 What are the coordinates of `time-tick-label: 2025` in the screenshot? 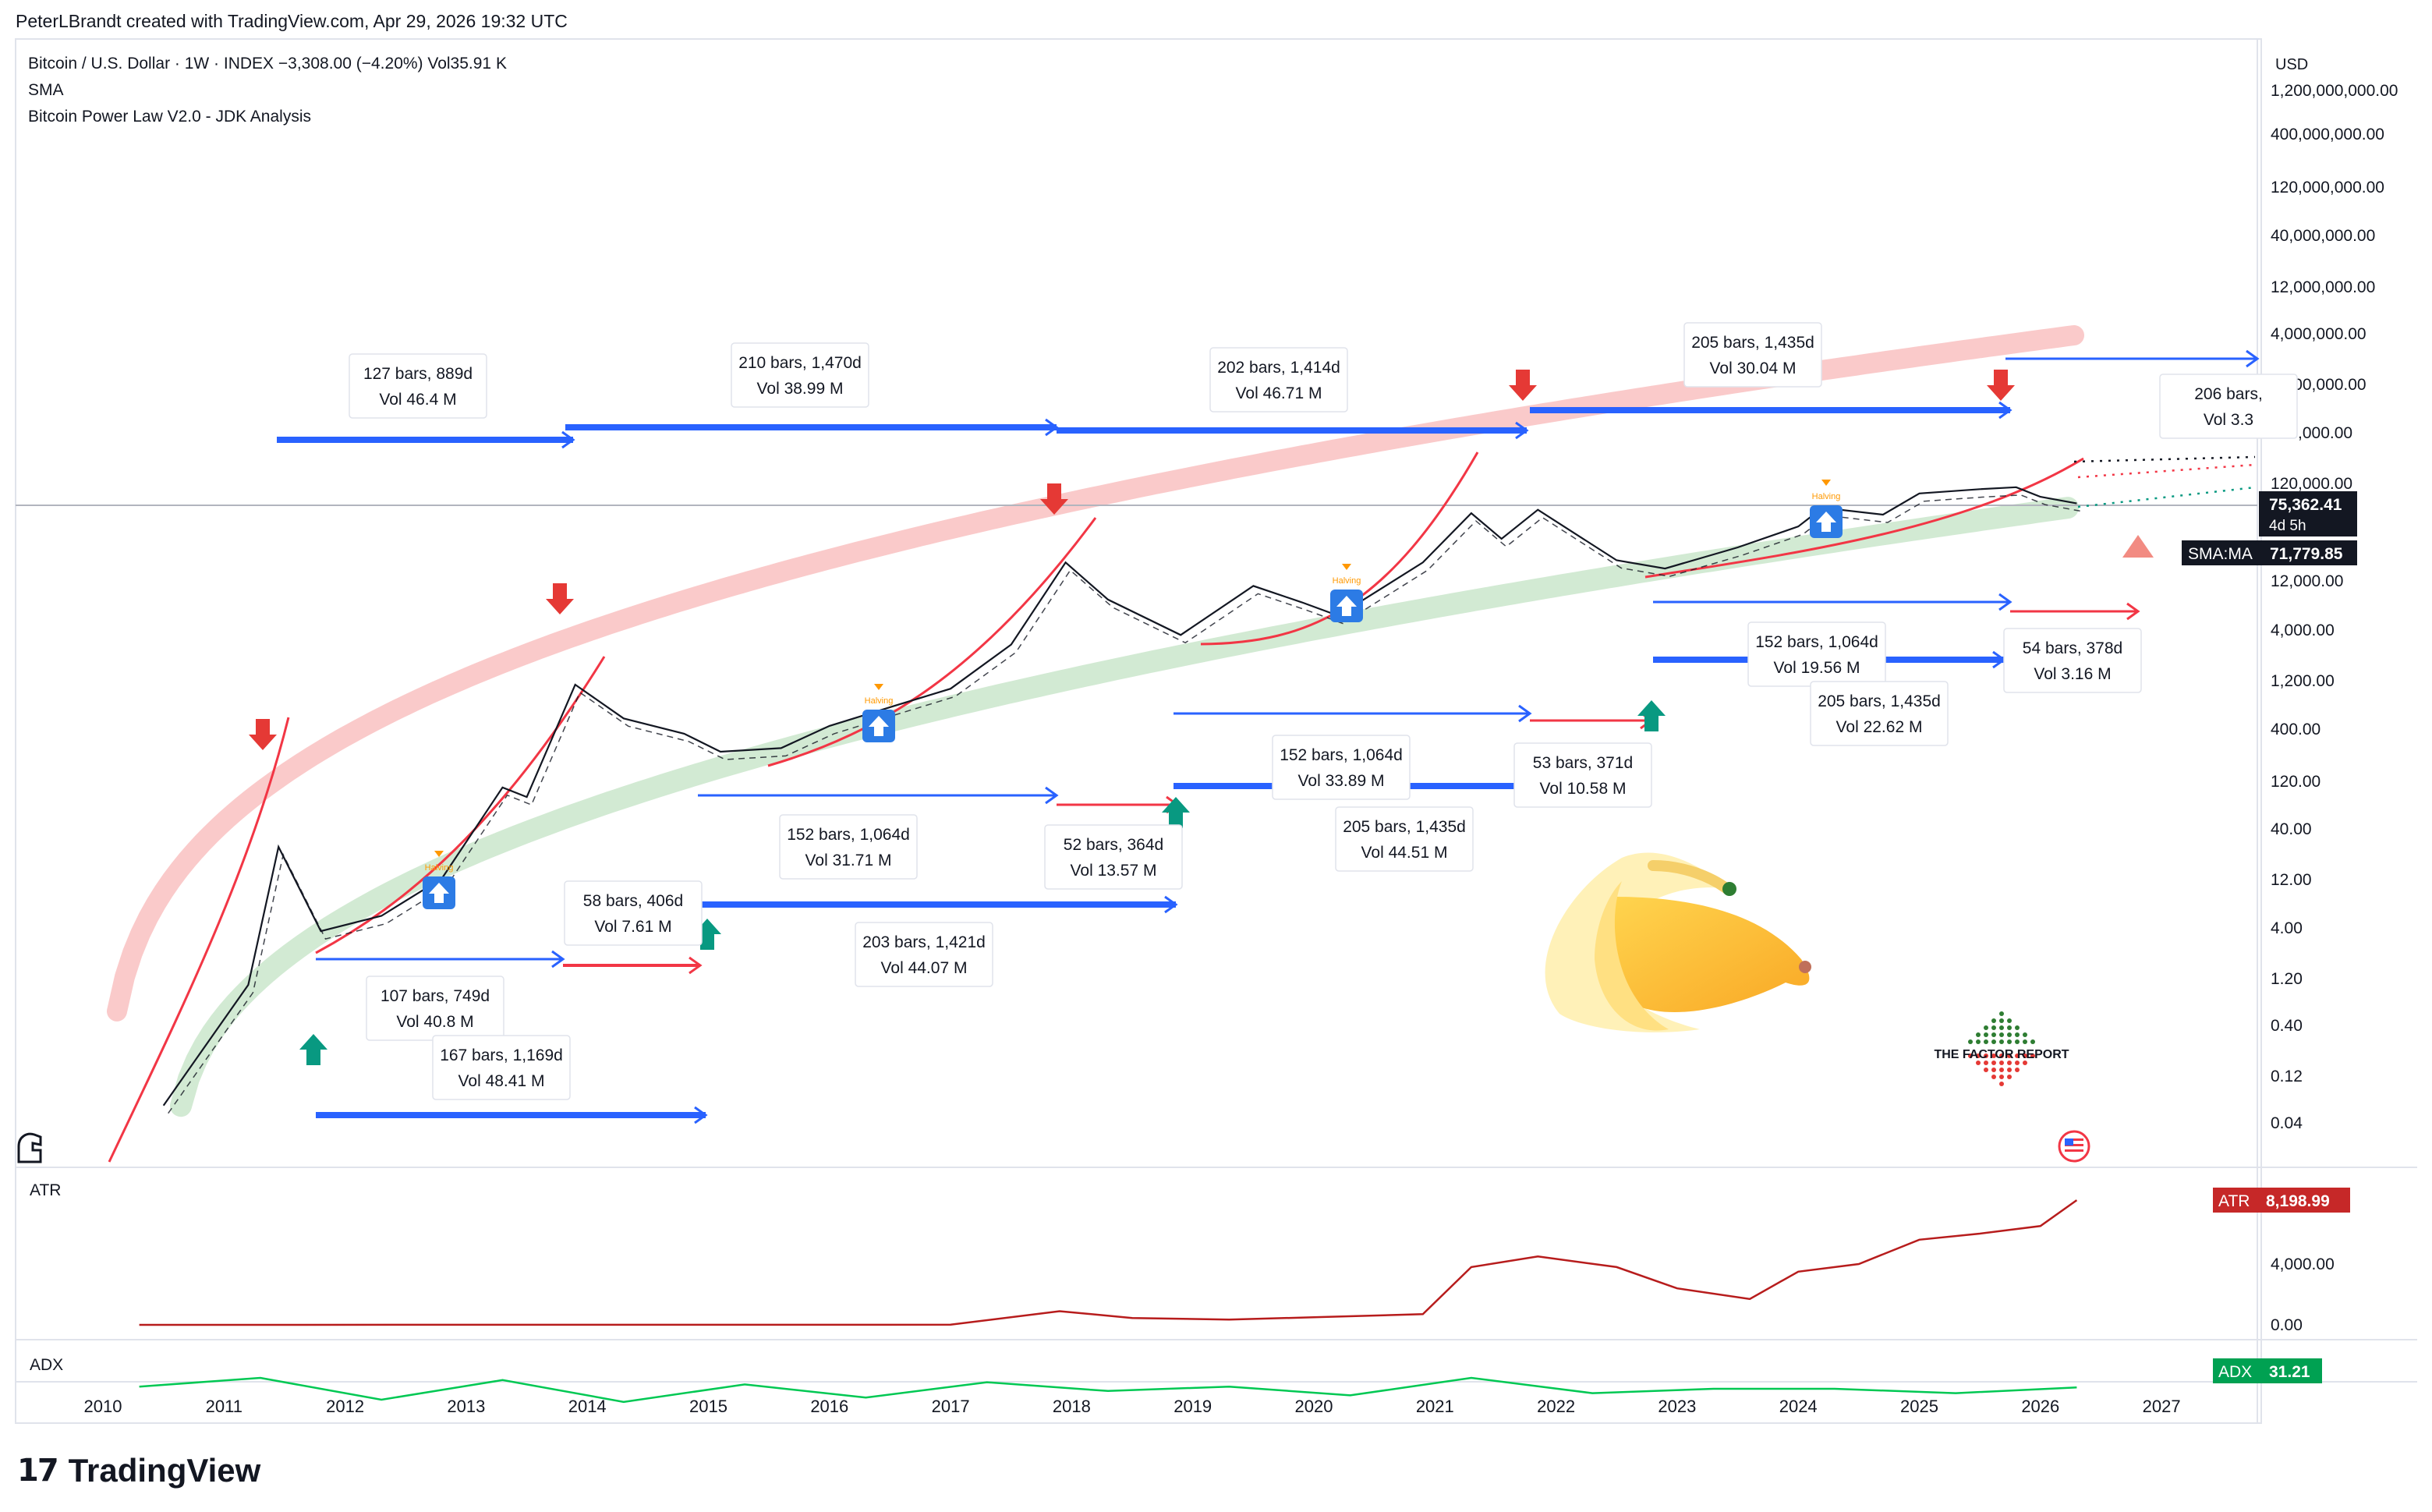 It's located at (1919, 1406).